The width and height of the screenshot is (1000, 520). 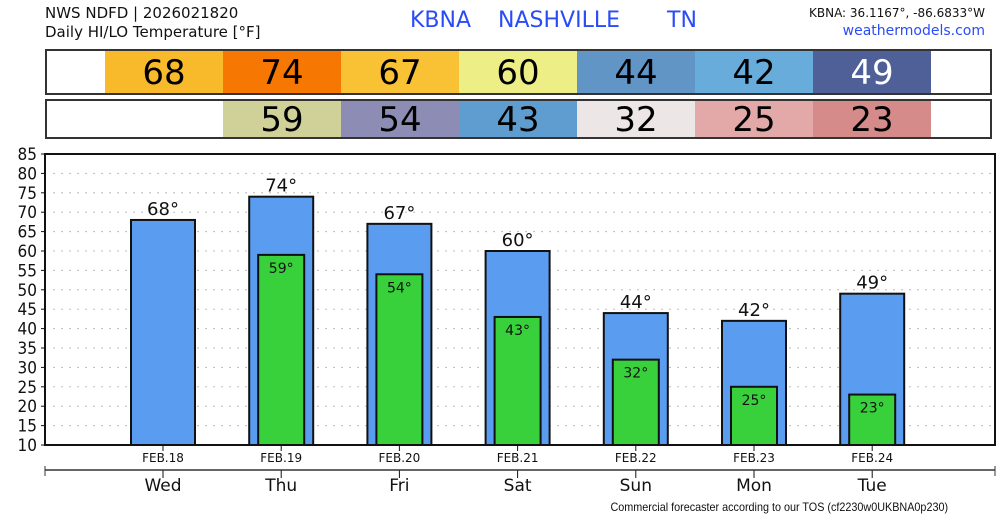 I want to click on lo-bar-label: 59°, so click(x=281, y=269).